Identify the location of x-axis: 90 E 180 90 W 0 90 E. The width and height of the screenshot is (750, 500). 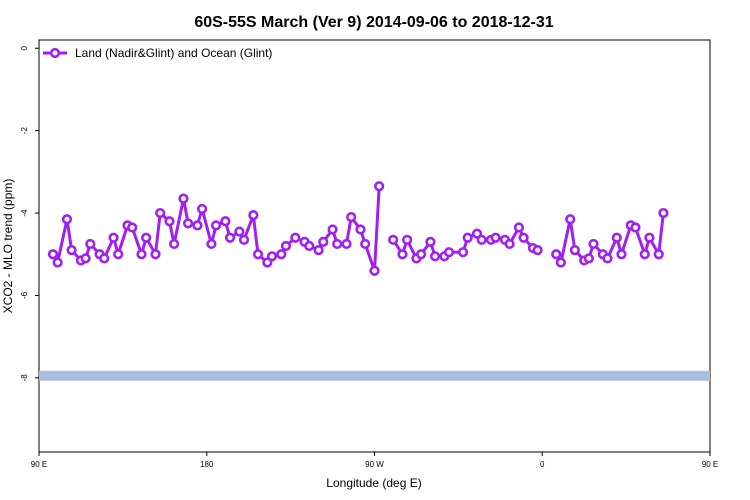
(374, 460).